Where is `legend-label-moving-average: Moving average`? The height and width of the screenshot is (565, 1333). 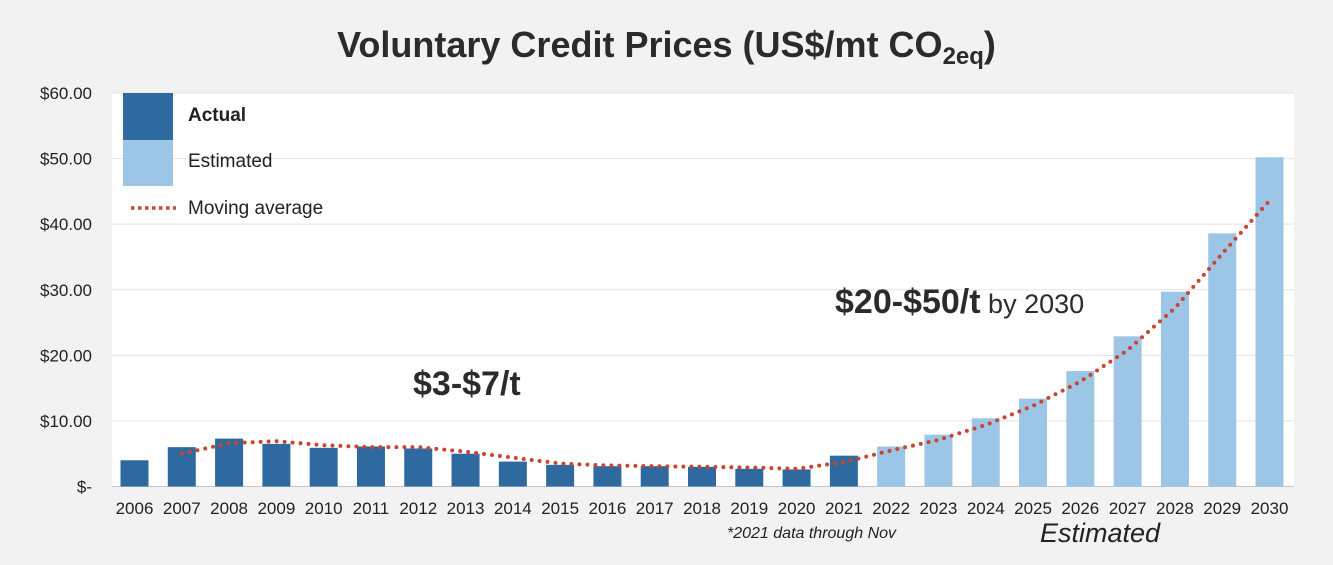
legend-label-moving-average: Moving average is located at coordinates (255, 208).